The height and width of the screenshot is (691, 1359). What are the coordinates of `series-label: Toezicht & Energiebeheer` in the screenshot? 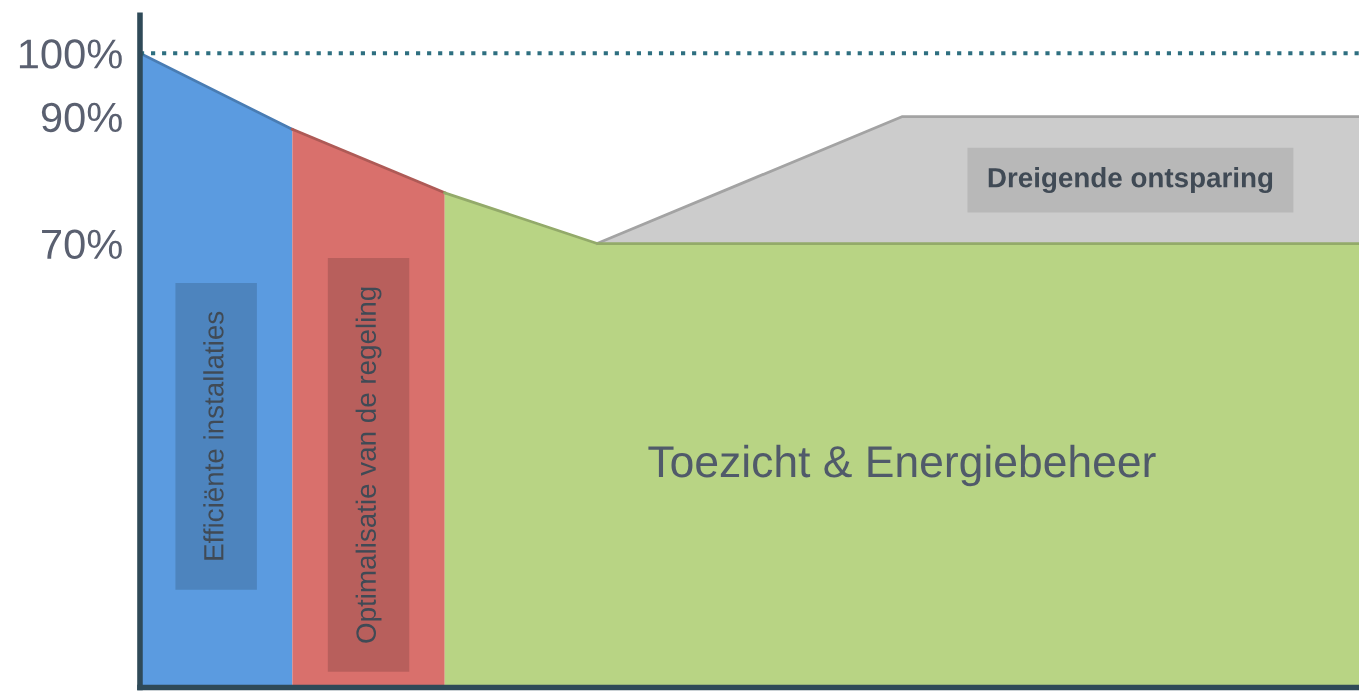 It's located at (902, 465).